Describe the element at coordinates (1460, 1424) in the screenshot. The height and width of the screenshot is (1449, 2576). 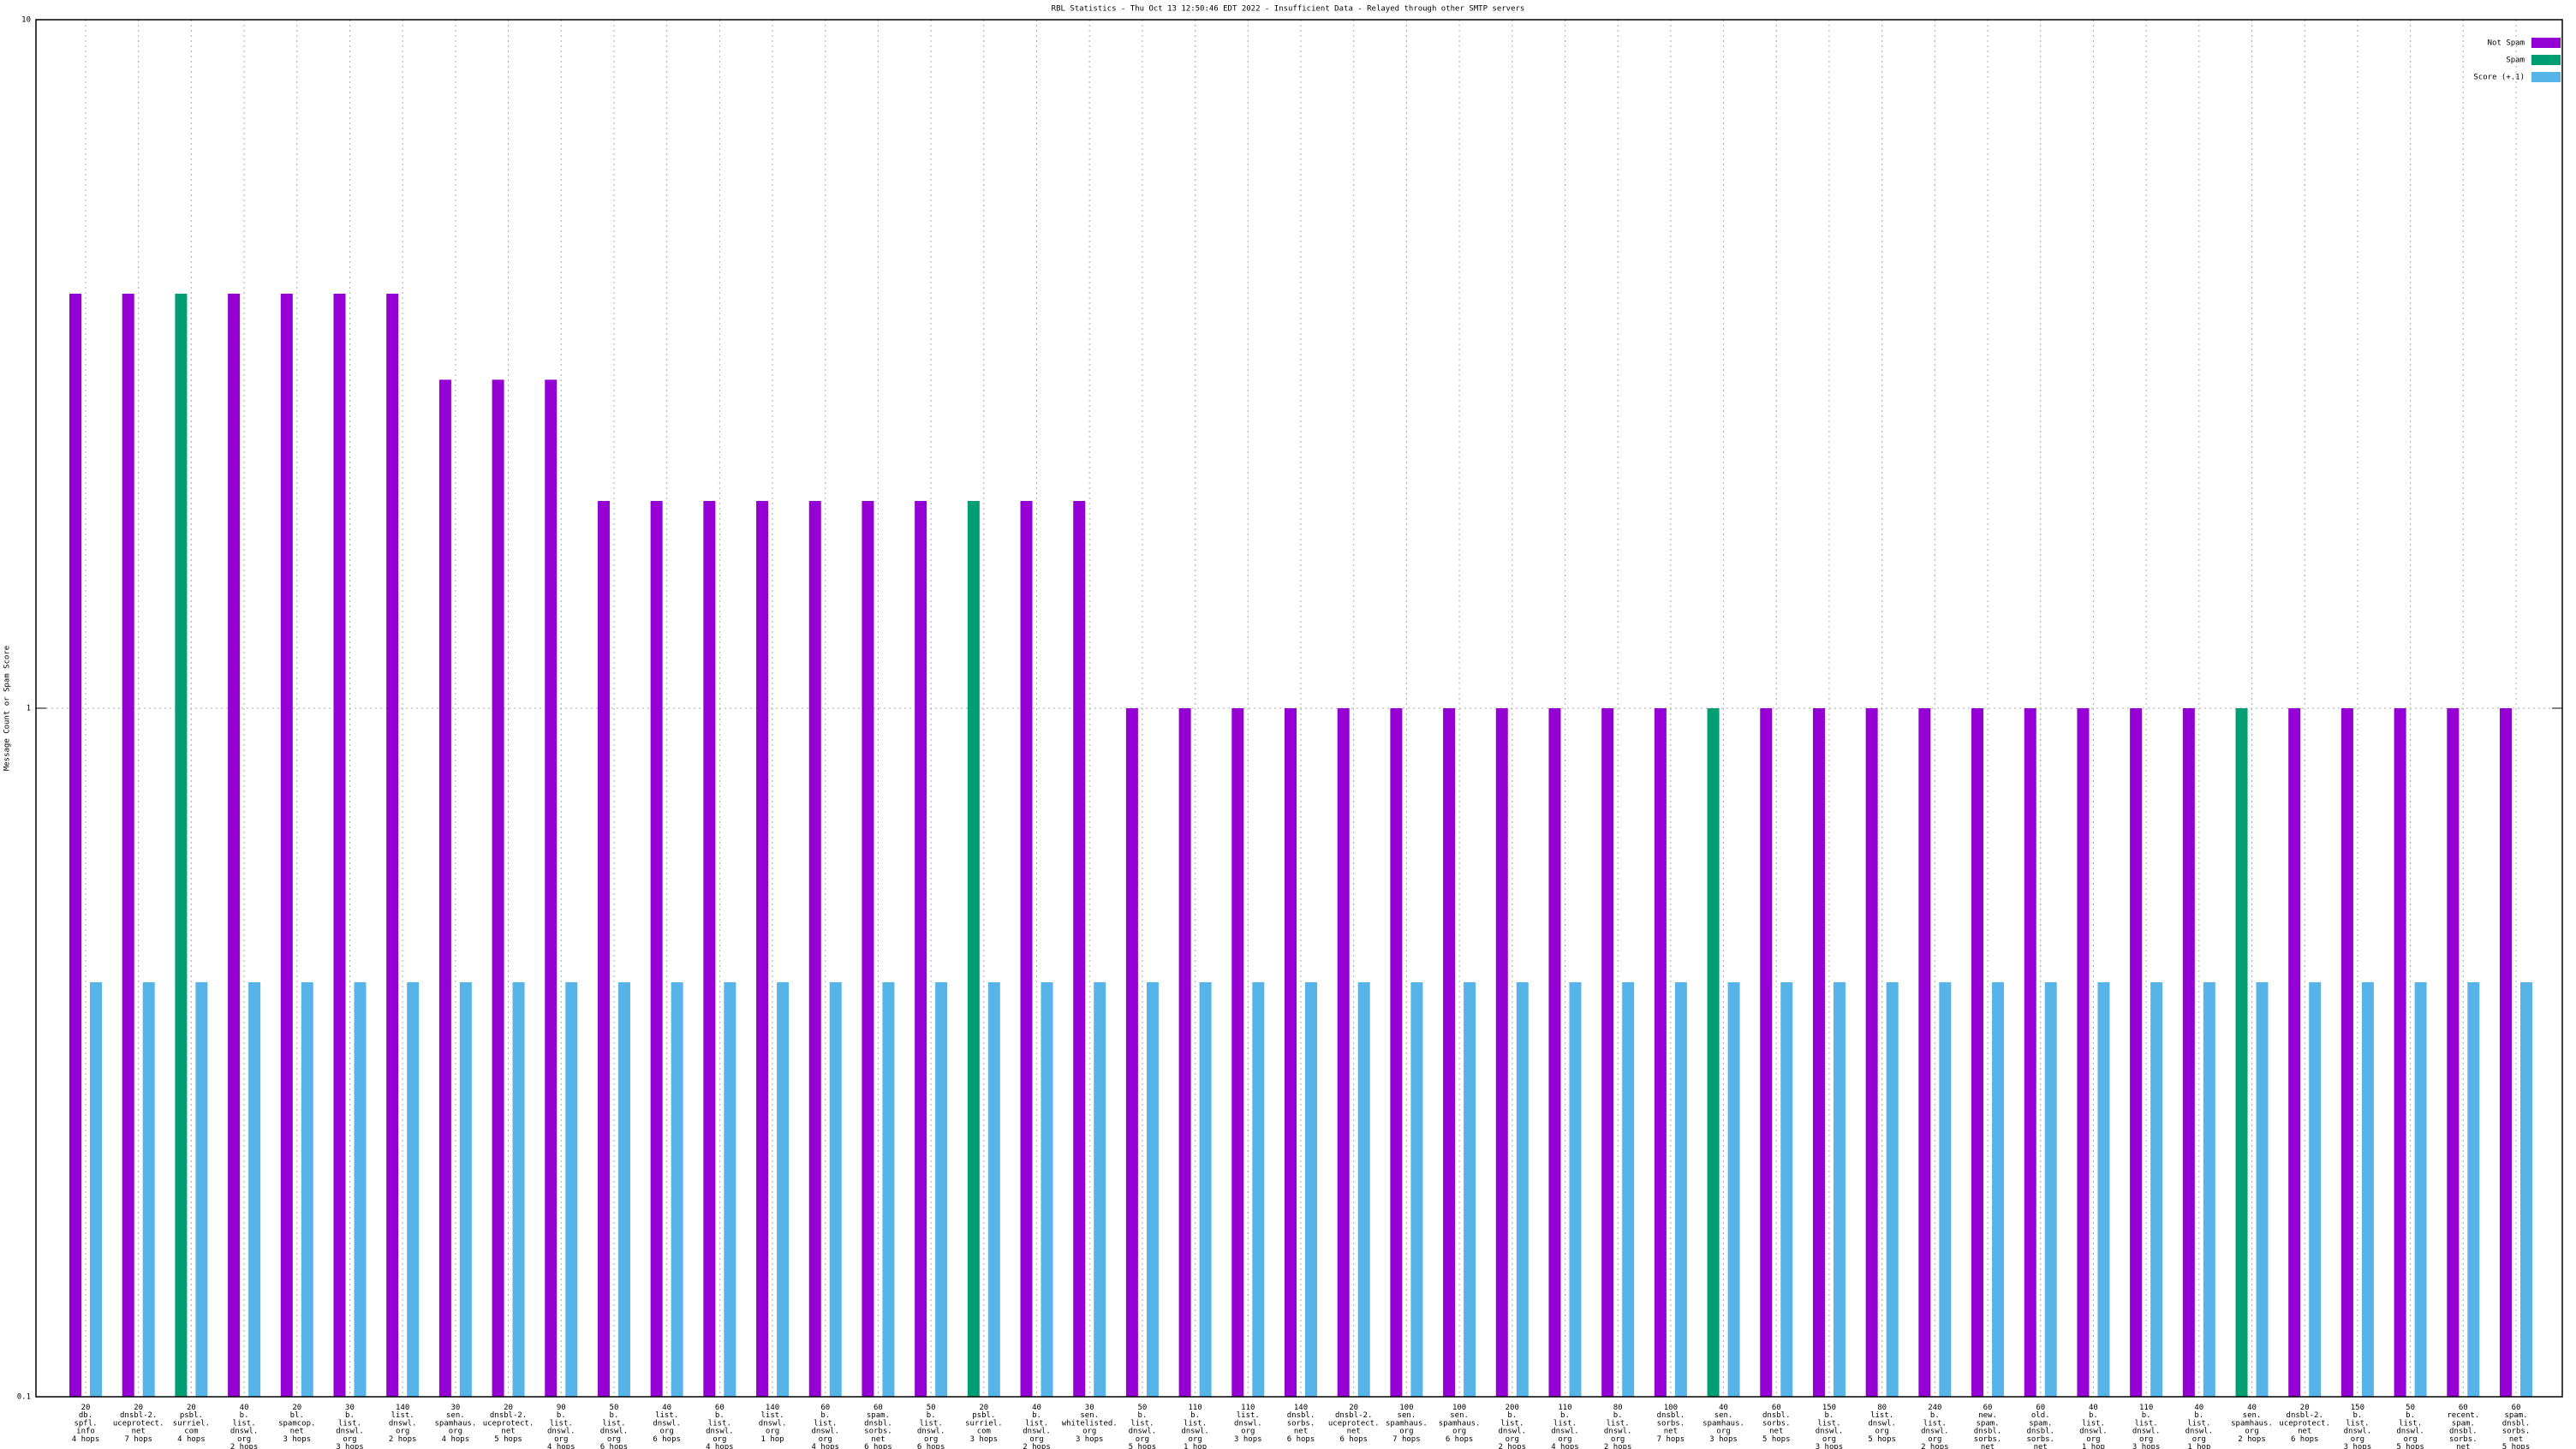
I see `x-tick-label: 100 sen. spamhaus. org 6 hops` at that location.